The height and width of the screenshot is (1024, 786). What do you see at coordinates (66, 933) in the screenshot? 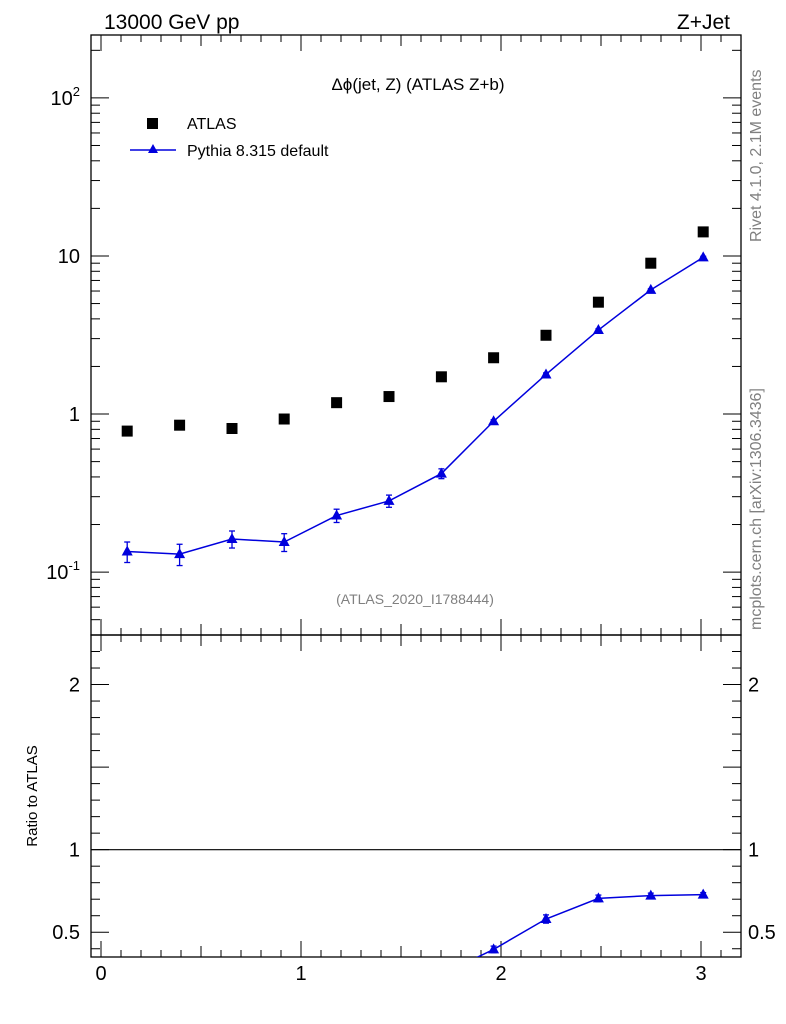
I see `ratio-y-tick-label-left: 0.5` at bounding box center [66, 933].